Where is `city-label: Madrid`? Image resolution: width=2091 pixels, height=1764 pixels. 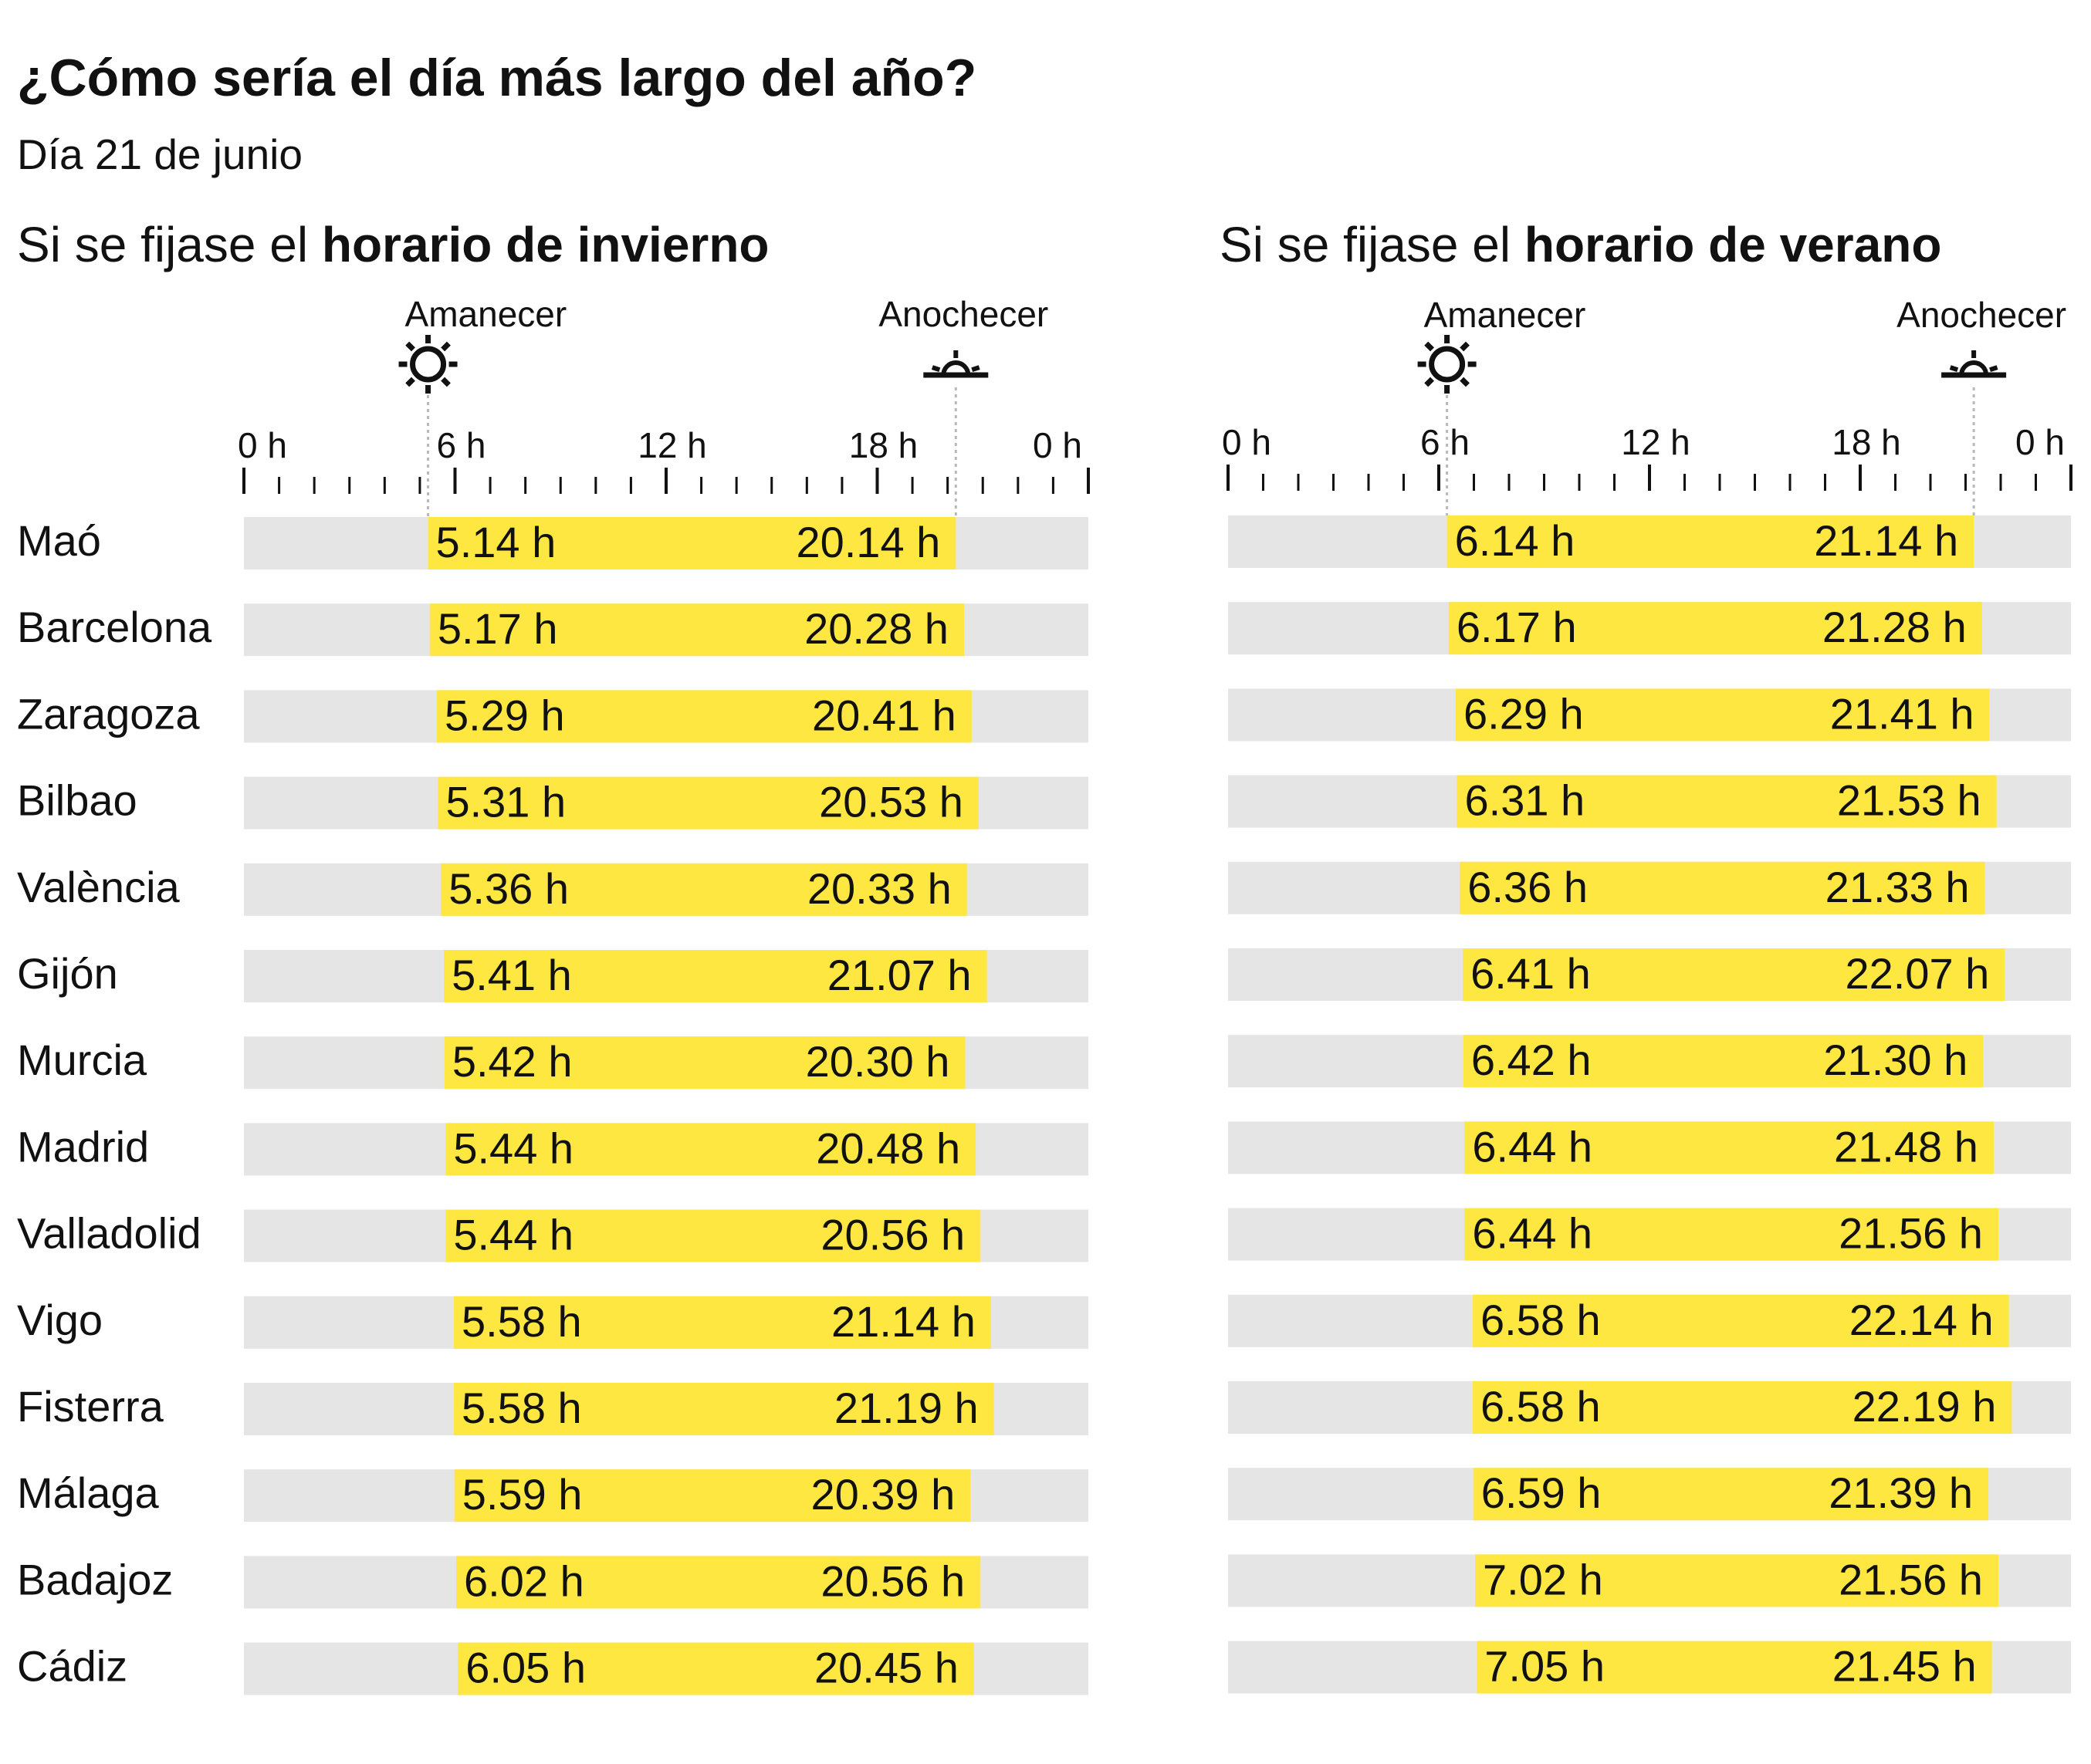
city-label: Madrid is located at coordinates (83, 1146).